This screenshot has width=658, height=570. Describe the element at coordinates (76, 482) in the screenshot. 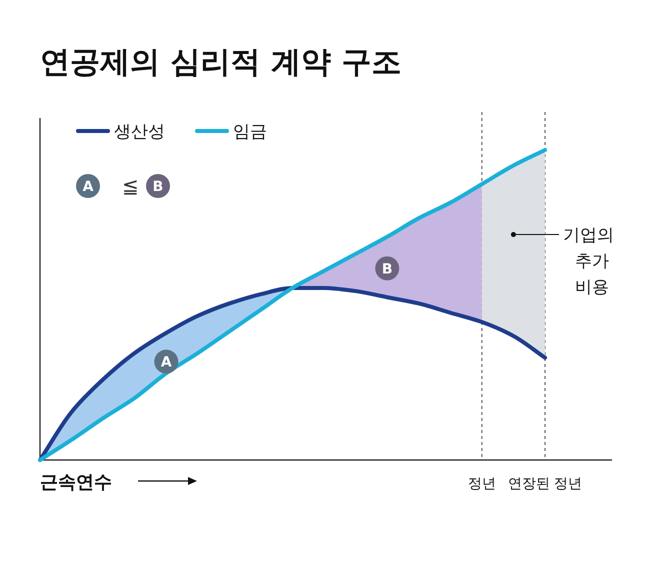

I see `x-axis-title: 근속연수` at that location.